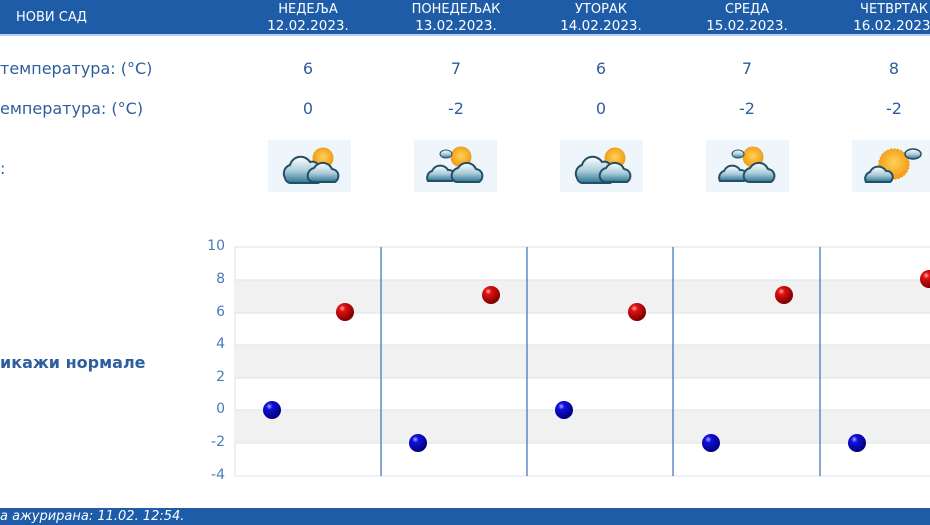  I want to click on y-tick: -4, so click(218, 475).